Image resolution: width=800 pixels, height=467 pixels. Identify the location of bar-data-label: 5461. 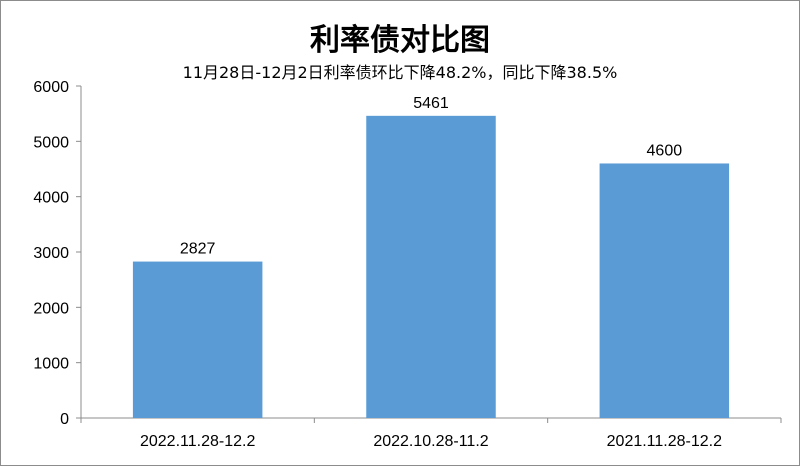
(431, 103).